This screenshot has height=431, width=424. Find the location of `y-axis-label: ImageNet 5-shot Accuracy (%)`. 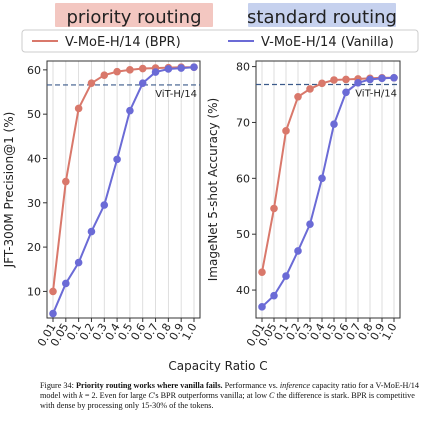

y-axis-label: ImageNet 5-shot Accuracy (%) is located at coordinates (213, 190).